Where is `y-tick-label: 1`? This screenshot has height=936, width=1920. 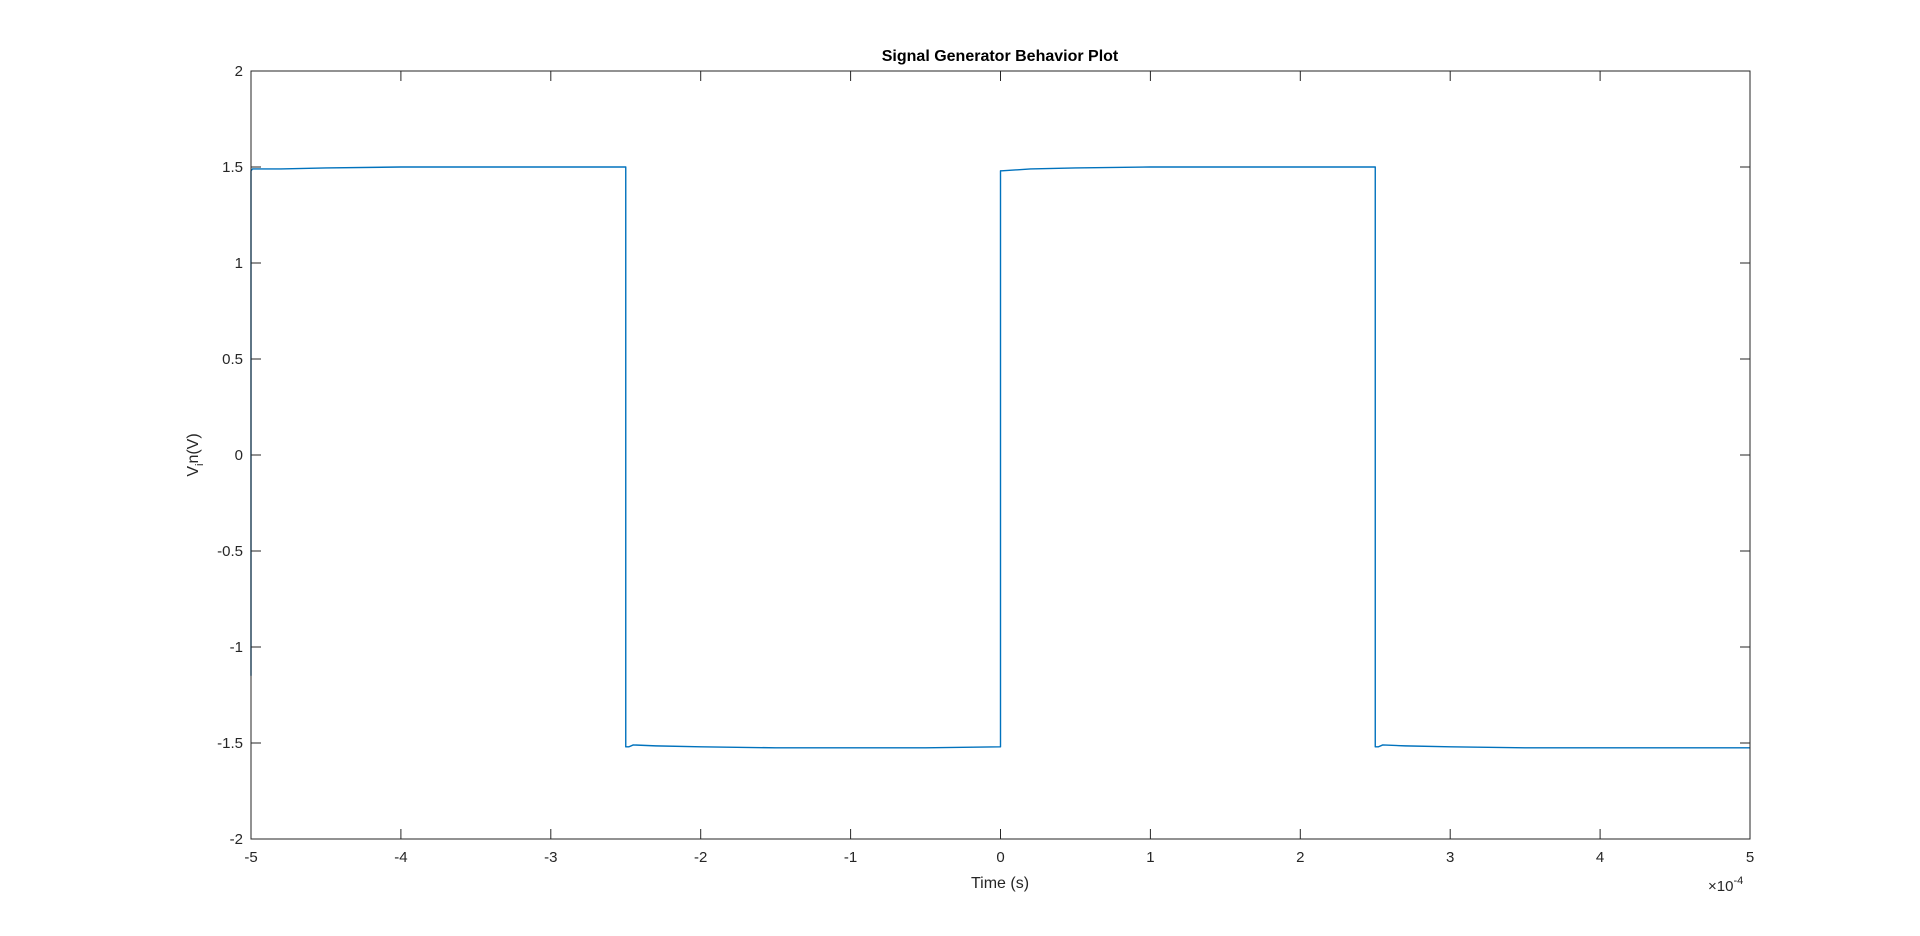 y-tick-label: 1 is located at coordinates (239, 263).